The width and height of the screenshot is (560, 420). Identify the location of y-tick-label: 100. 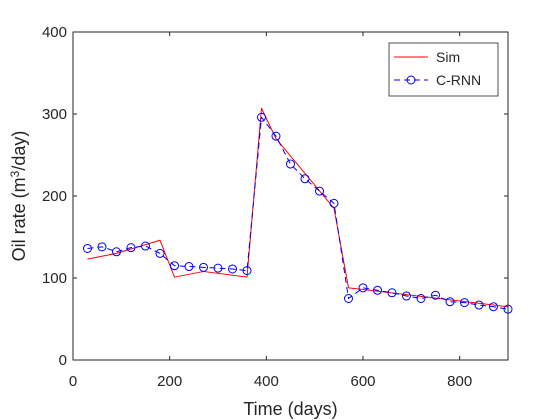
(54, 278).